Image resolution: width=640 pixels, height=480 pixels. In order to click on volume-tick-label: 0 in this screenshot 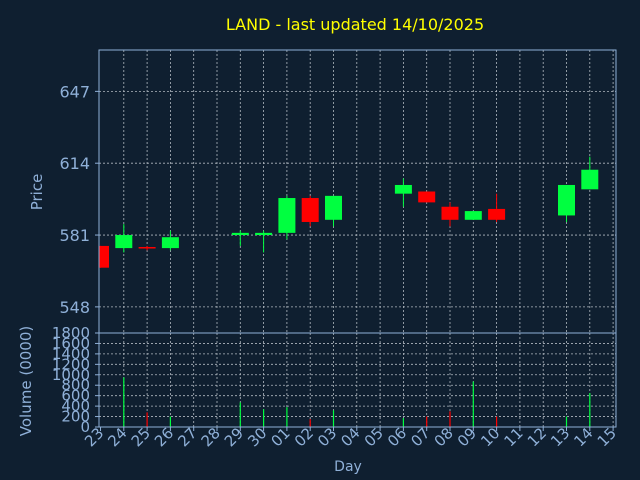, I will do `click(85, 427)`.